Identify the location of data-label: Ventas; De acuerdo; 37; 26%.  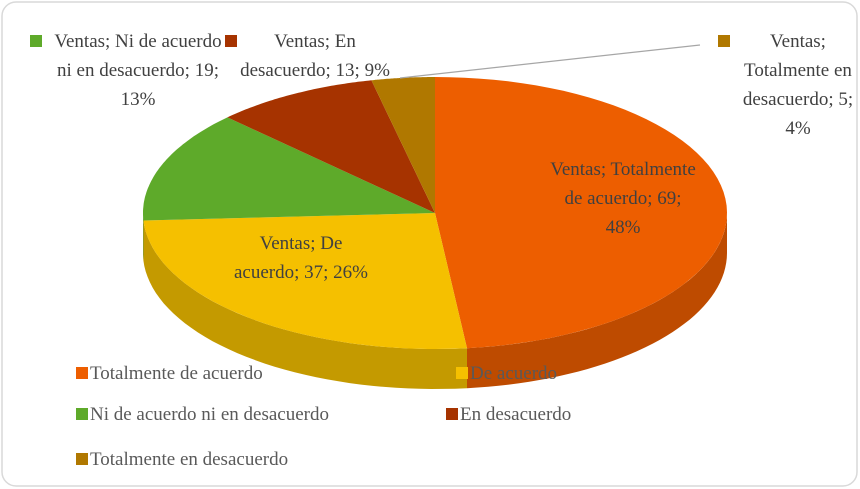
(300, 258).